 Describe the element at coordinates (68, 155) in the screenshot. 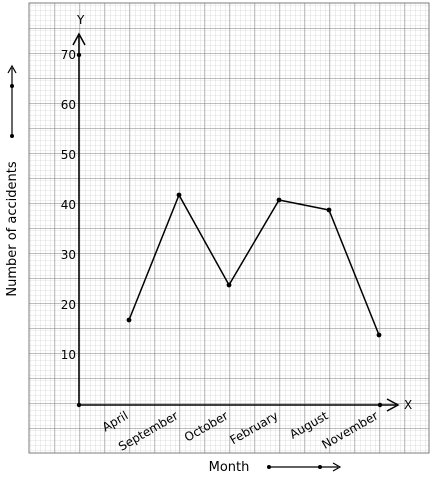

I see `y-tick-label: 50` at that location.